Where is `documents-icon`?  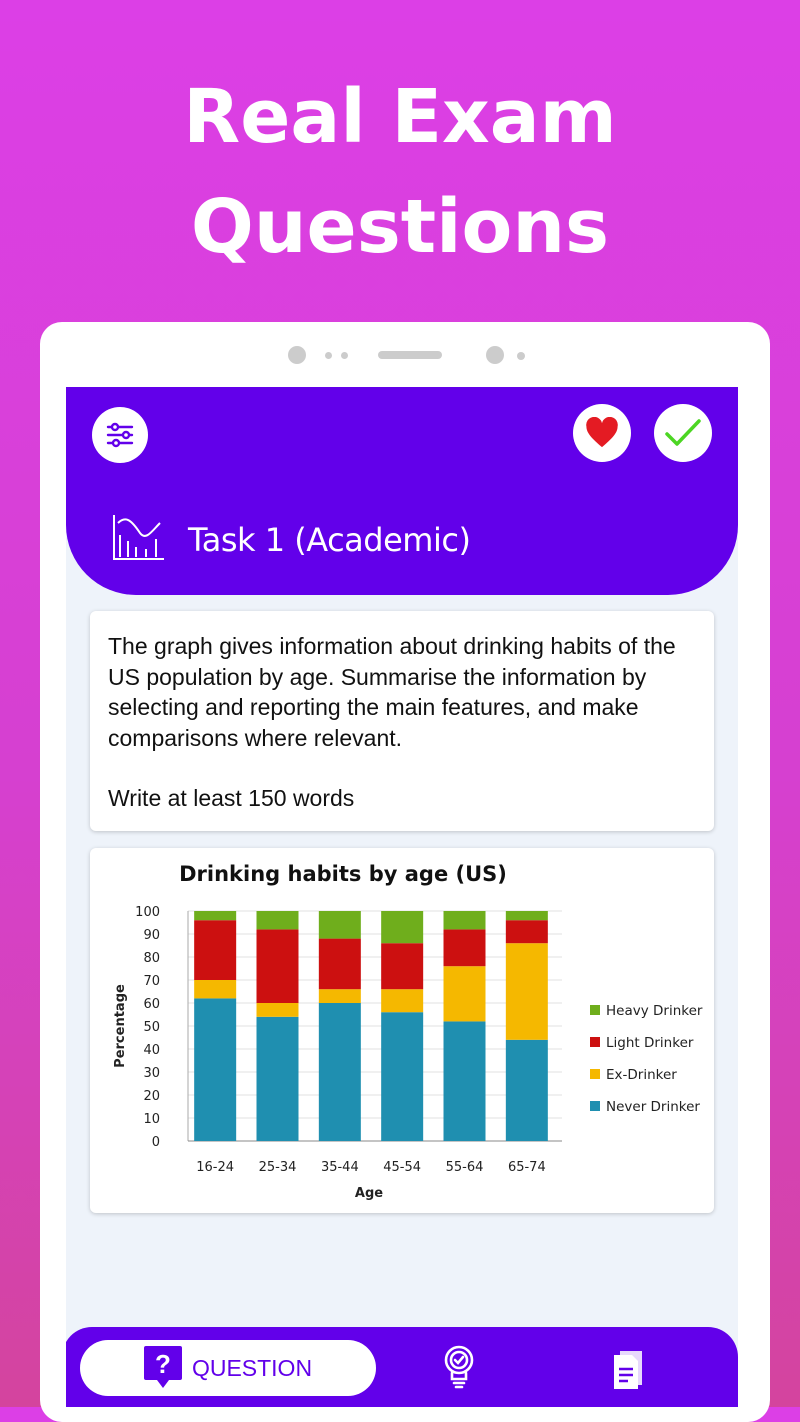 documents-icon is located at coordinates (628, 1370).